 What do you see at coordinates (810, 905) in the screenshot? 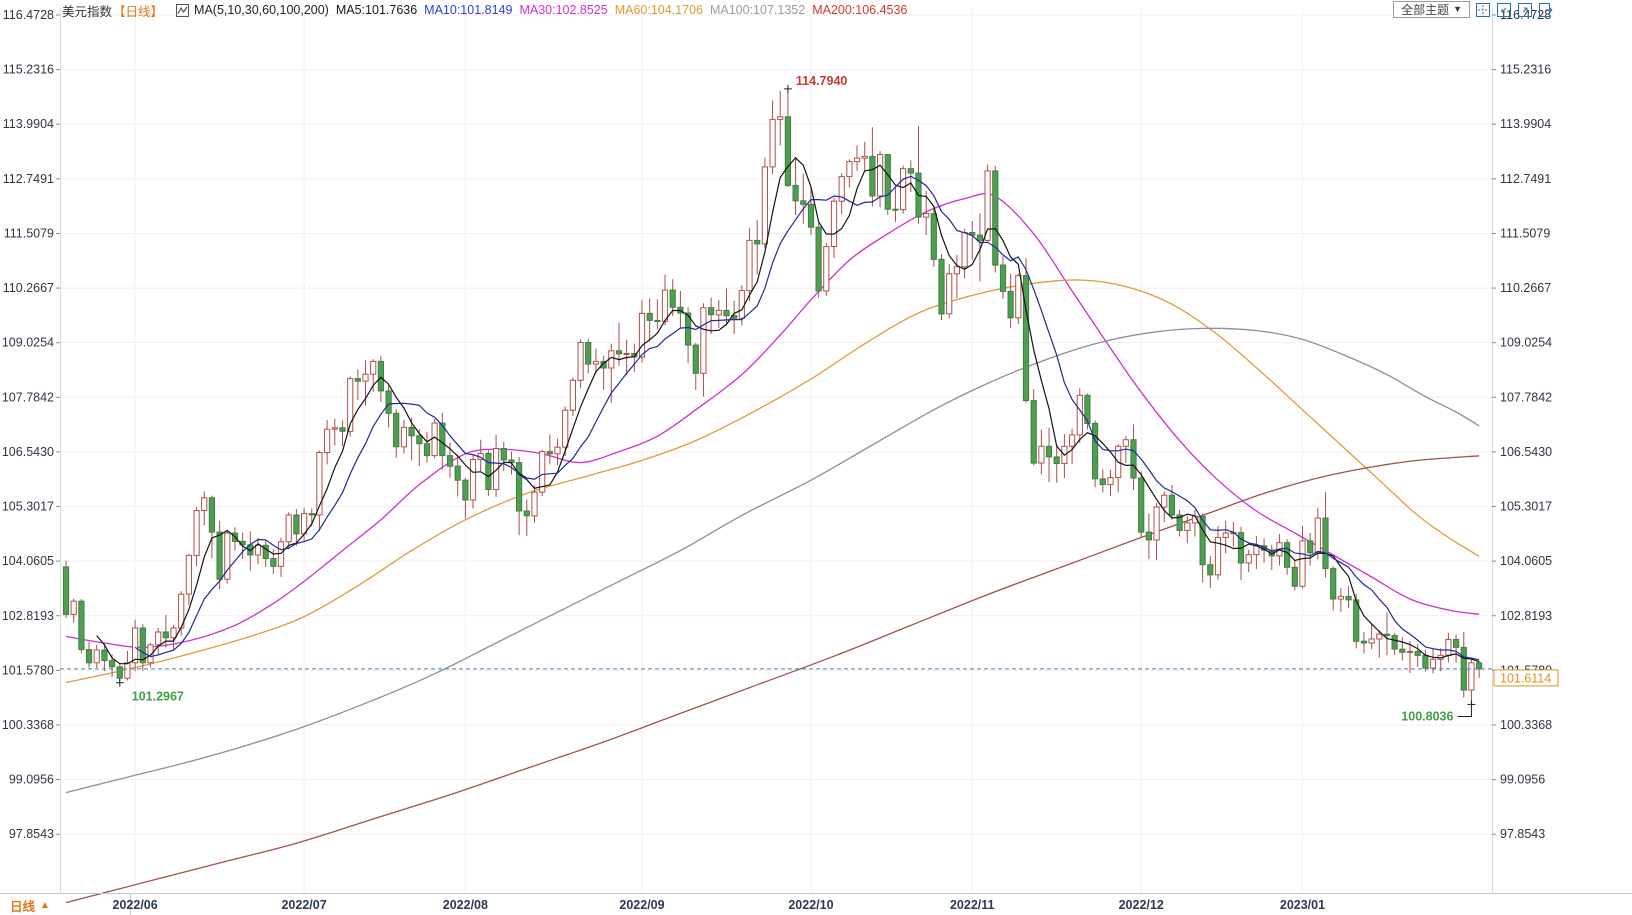
I see `x-axis-label: 2022/10` at bounding box center [810, 905].